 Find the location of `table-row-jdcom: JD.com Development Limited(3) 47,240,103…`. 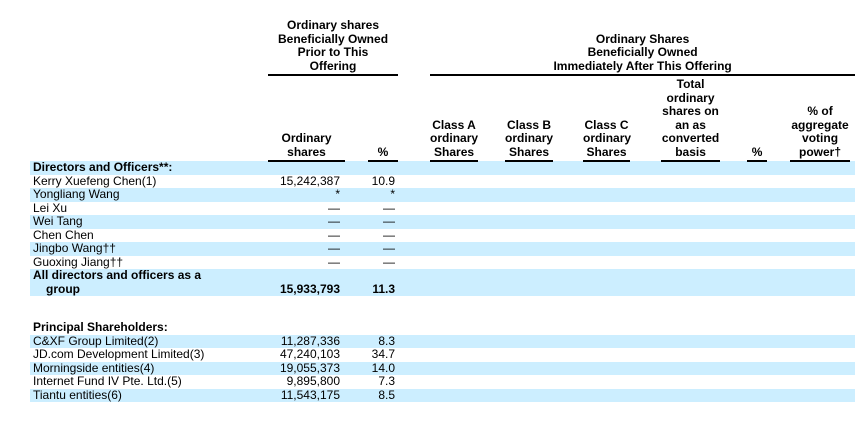

table-row-jdcom: JD.com Development Limited(3) 47,240,103… is located at coordinates (442, 354).